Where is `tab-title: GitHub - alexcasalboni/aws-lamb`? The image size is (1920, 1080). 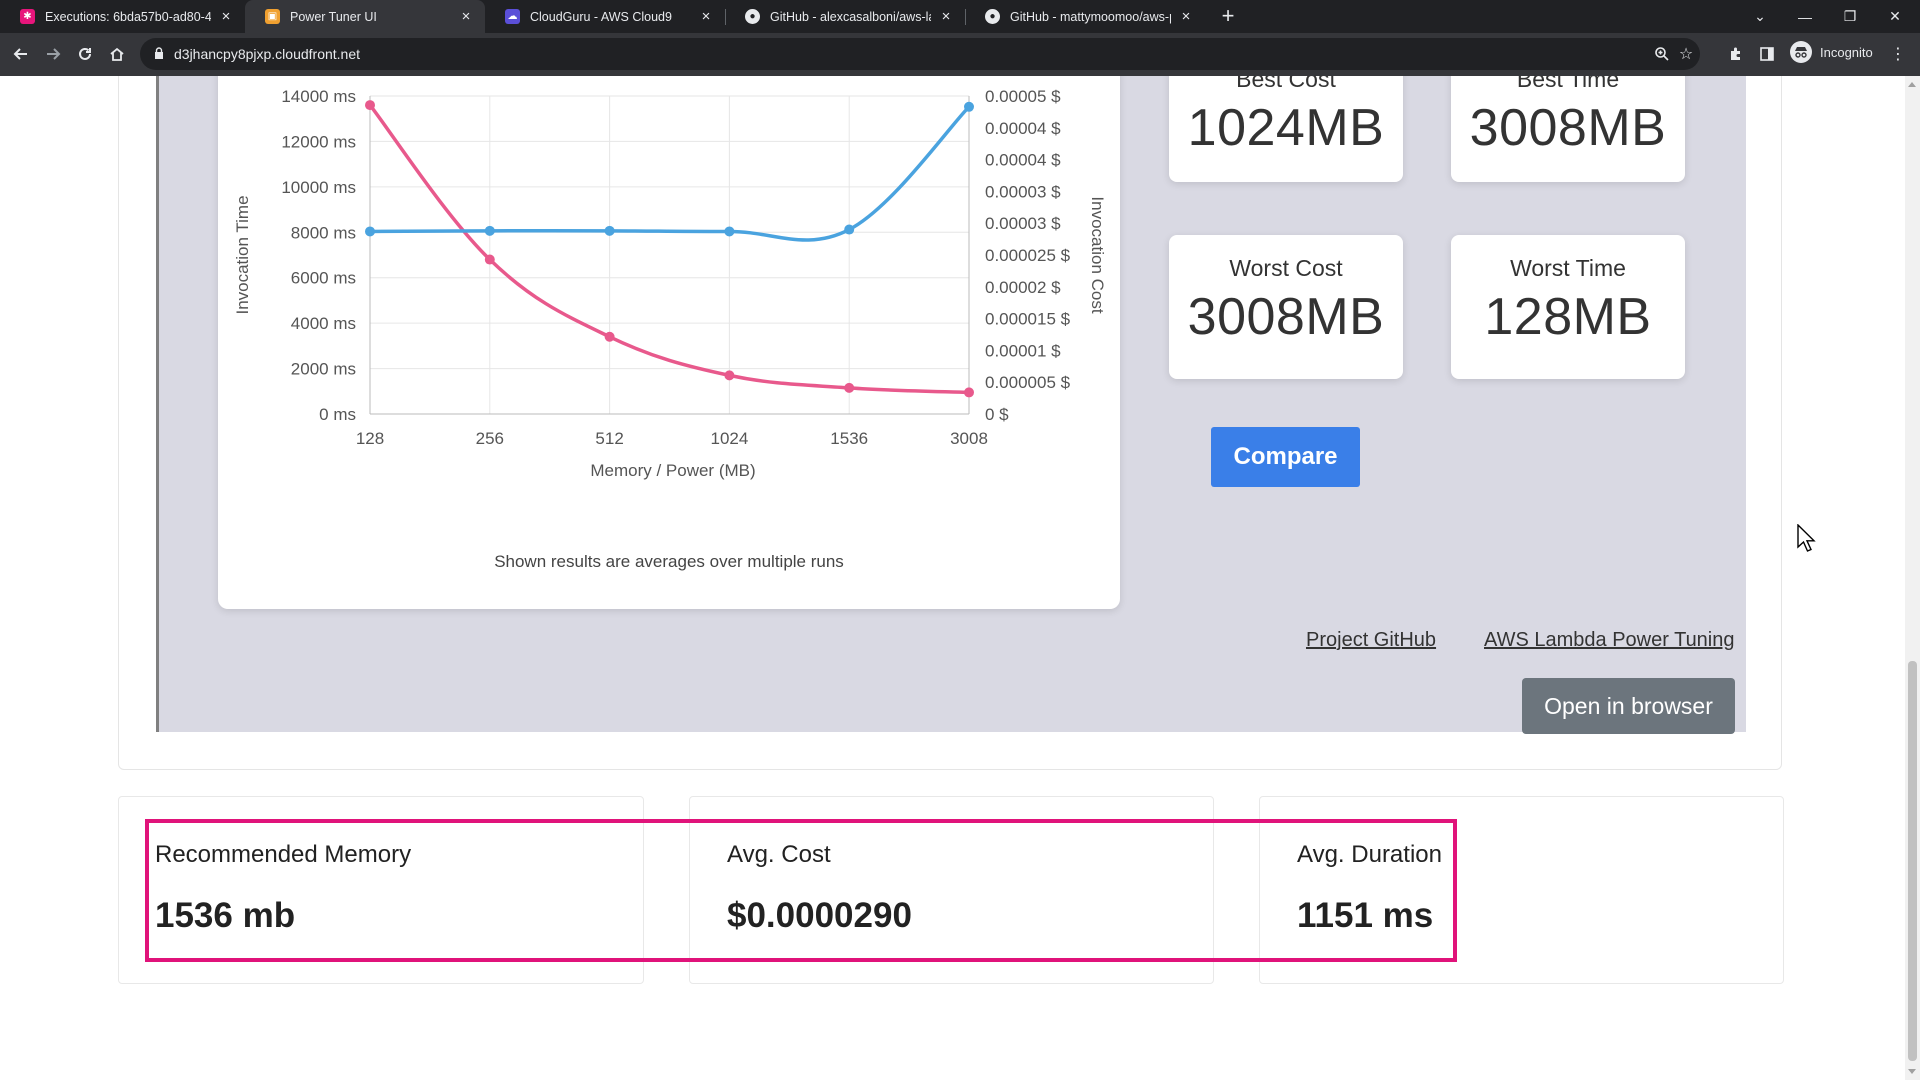
tab-title: GitHub - alexcasalboni/aws-lamb is located at coordinates (850, 16).